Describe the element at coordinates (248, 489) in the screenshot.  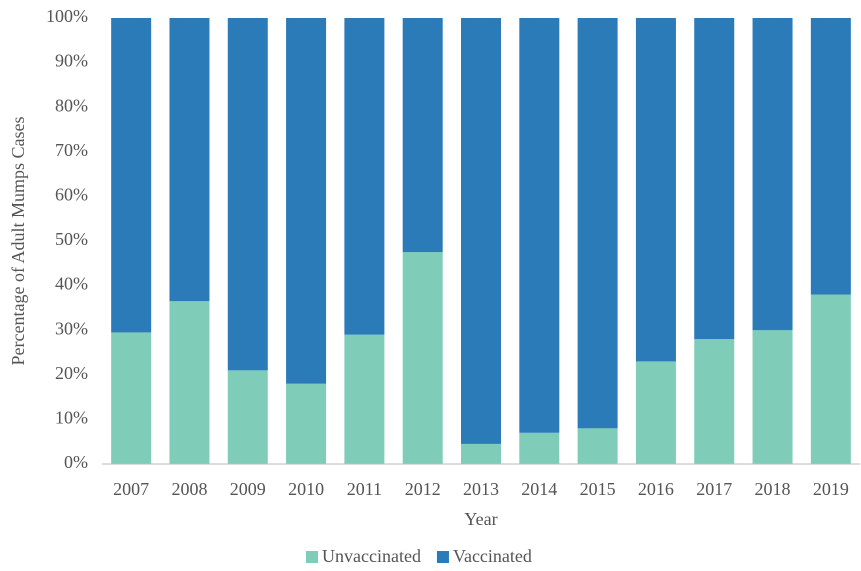
I see `x-tick-label: 2009` at that location.